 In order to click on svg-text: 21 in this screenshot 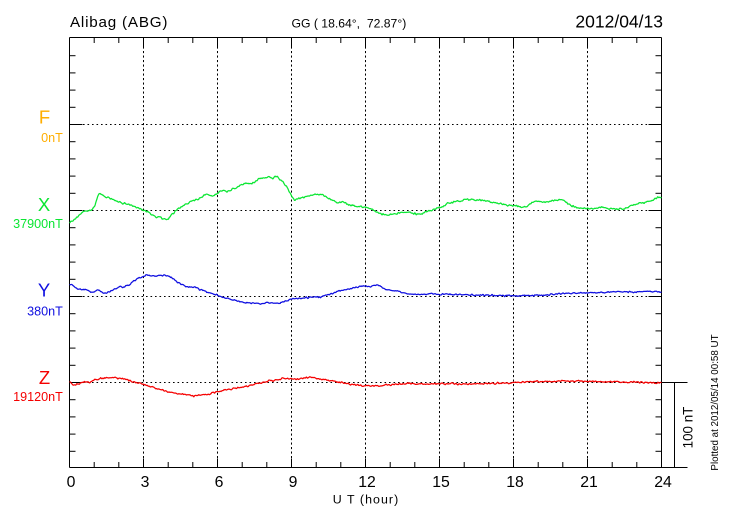, I will do `click(589, 482)`.